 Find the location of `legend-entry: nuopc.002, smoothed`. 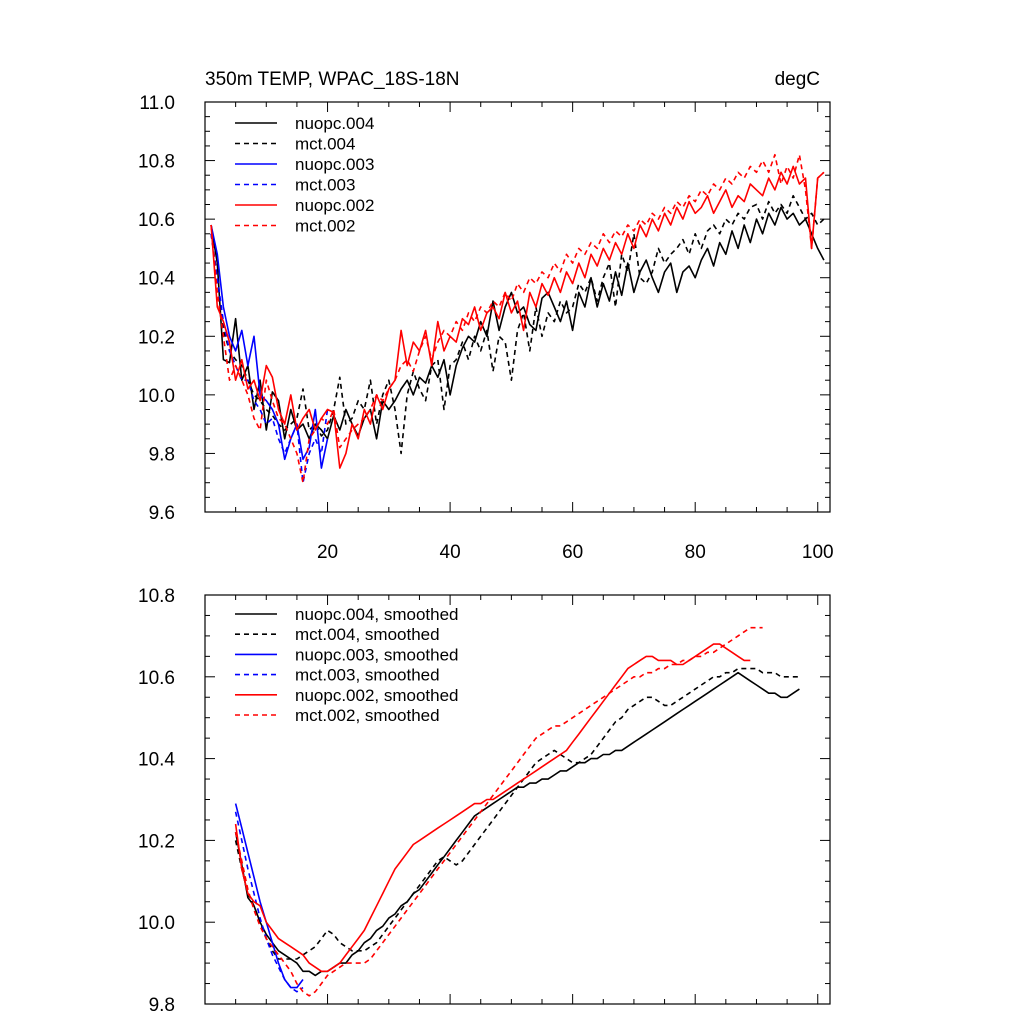

legend-entry: nuopc.002, smoothed is located at coordinates (377, 695).